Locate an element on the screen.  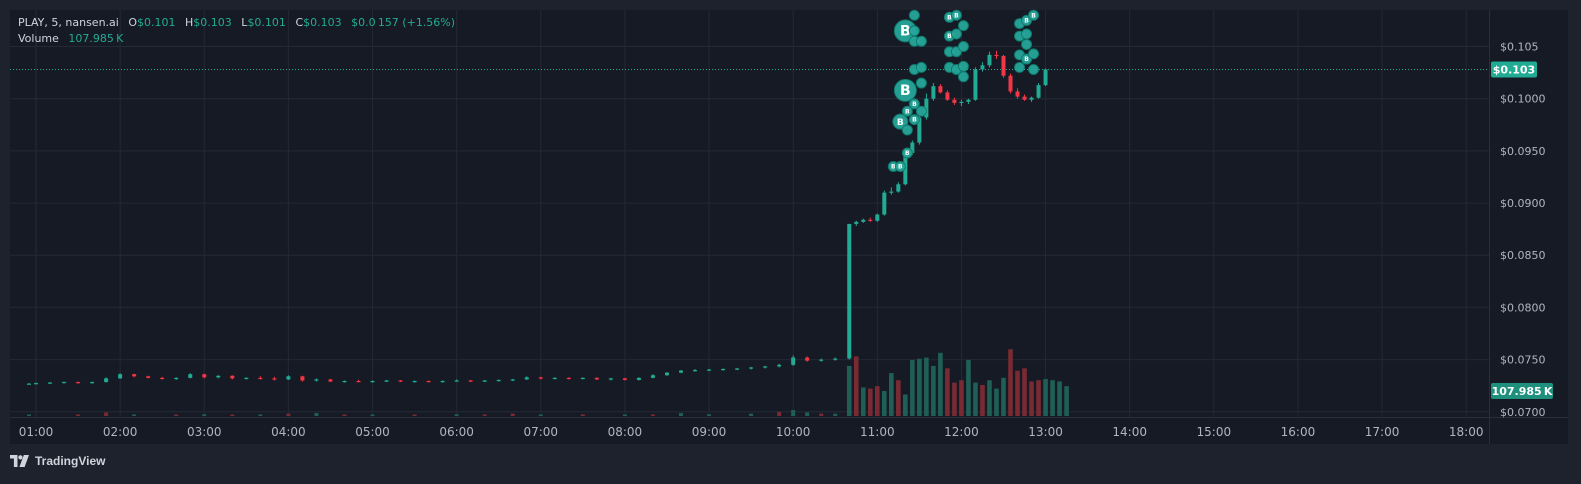
price-axis is located at coordinates (1528, 227).